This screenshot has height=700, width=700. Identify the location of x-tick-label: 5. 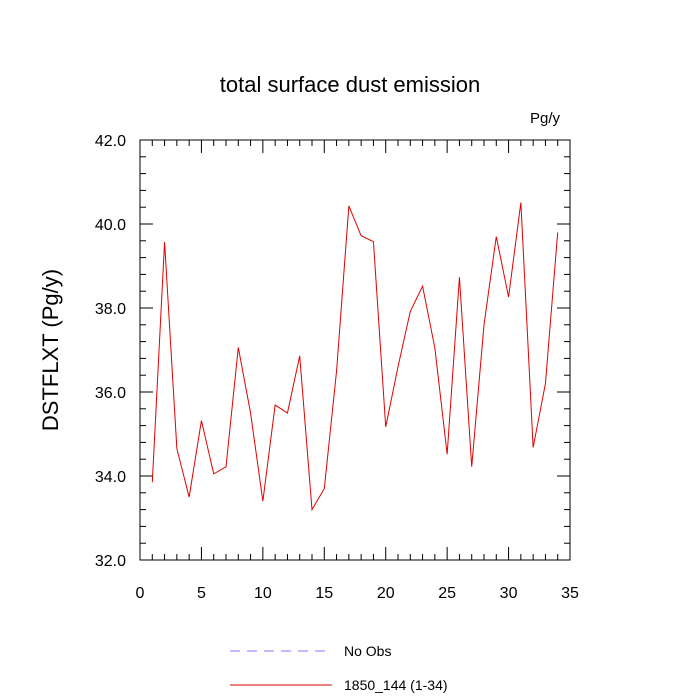
(201, 593).